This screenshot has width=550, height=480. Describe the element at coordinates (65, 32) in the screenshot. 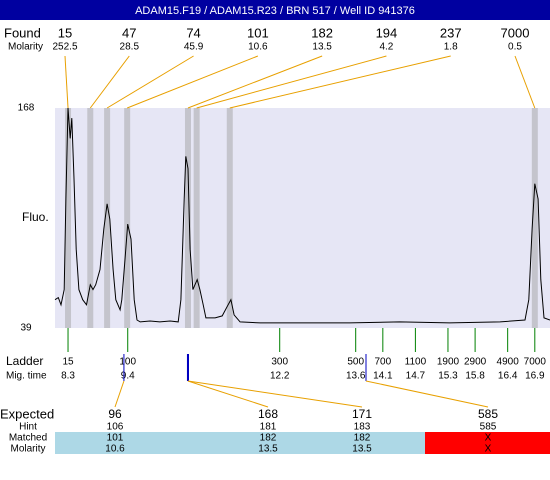

I see `found-size: 15` at that location.